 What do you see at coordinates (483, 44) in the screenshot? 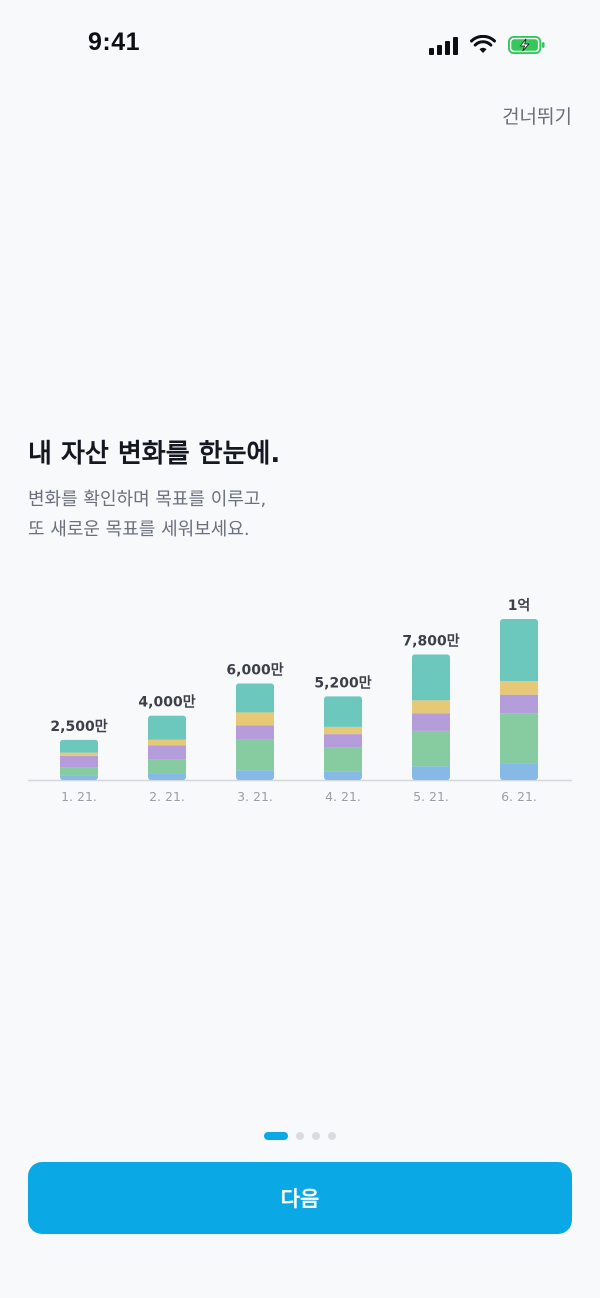
I see `wifi-icon` at bounding box center [483, 44].